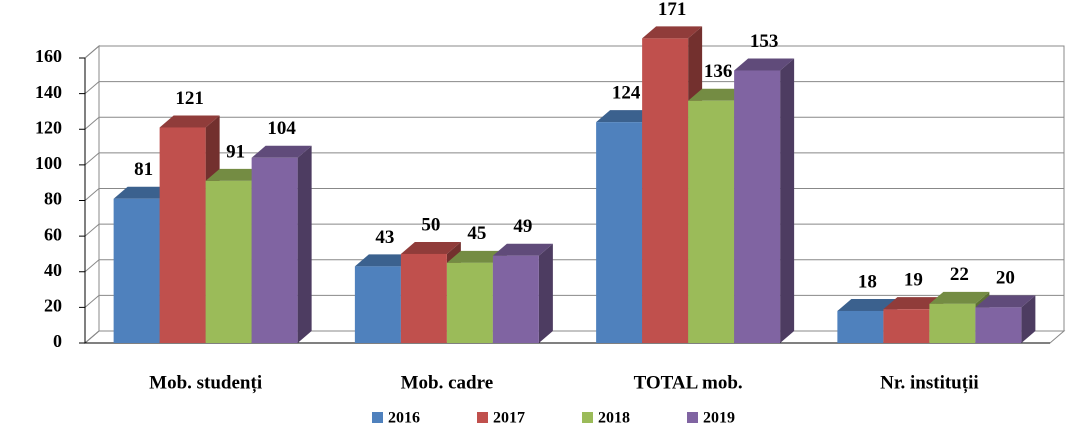 The height and width of the screenshot is (430, 1076). Describe the element at coordinates (614, 418) in the screenshot. I see `legend-label: 2018` at that location.